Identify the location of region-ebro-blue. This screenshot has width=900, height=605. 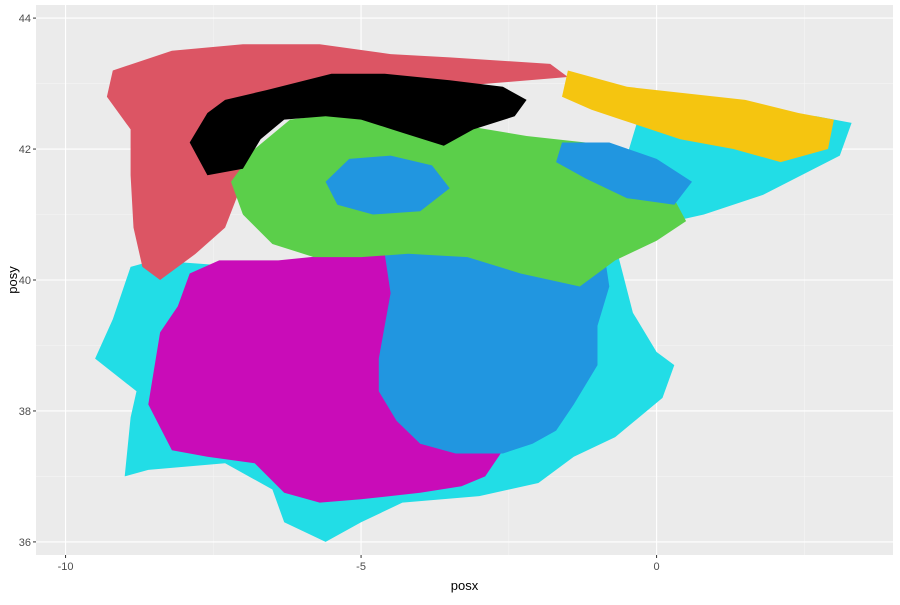
(624, 173).